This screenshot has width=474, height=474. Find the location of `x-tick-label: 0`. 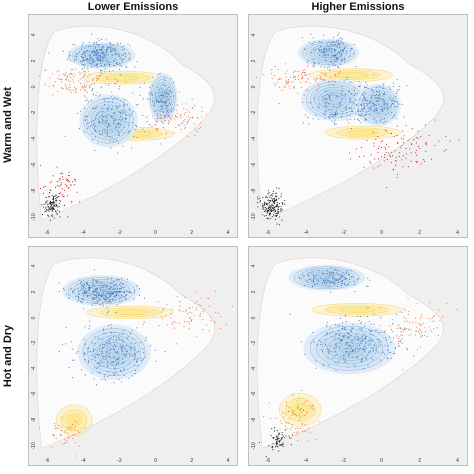

x-tick-label: 0 is located at coordinates (155, 461).